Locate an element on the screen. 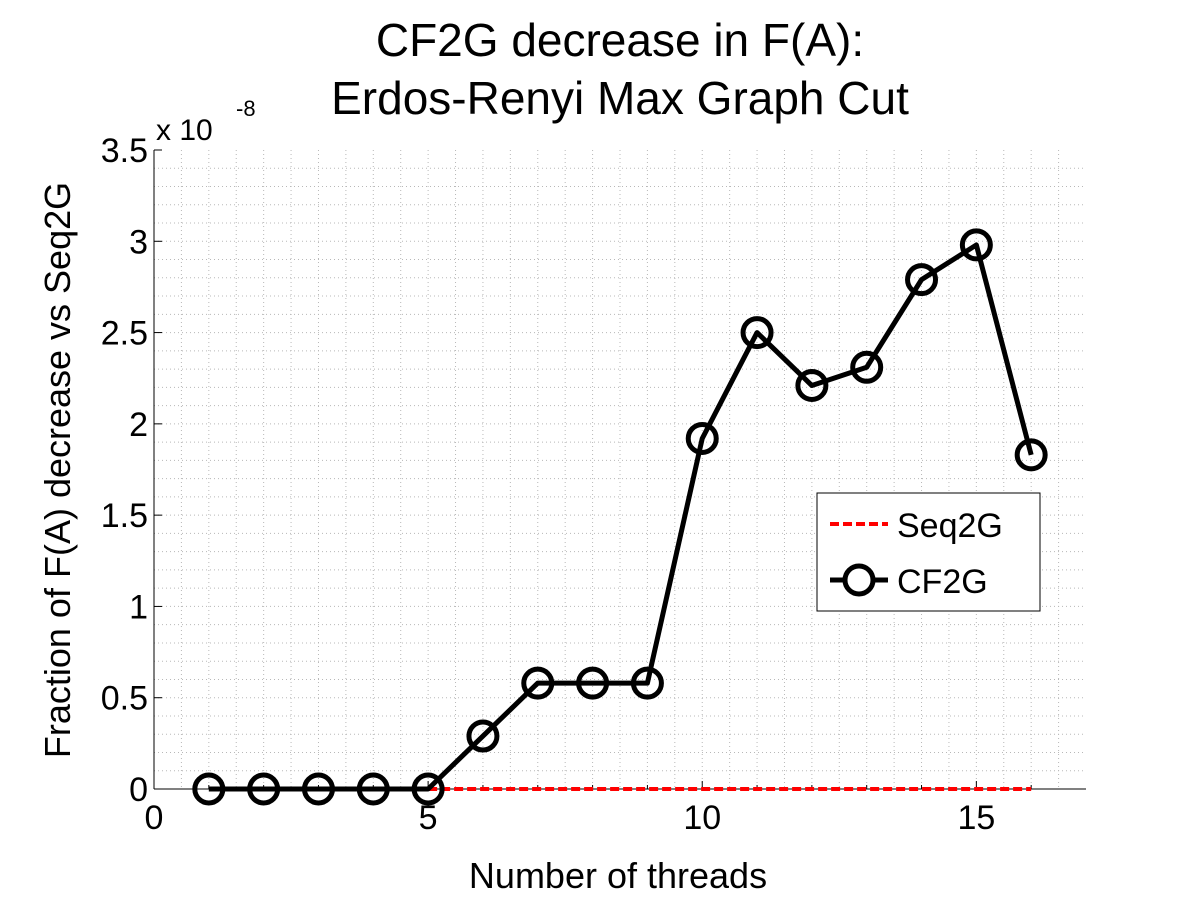 This screenshot has width=1200, height=900. y-multiplier-exponent: -8 is located at coordinates (246, 108).